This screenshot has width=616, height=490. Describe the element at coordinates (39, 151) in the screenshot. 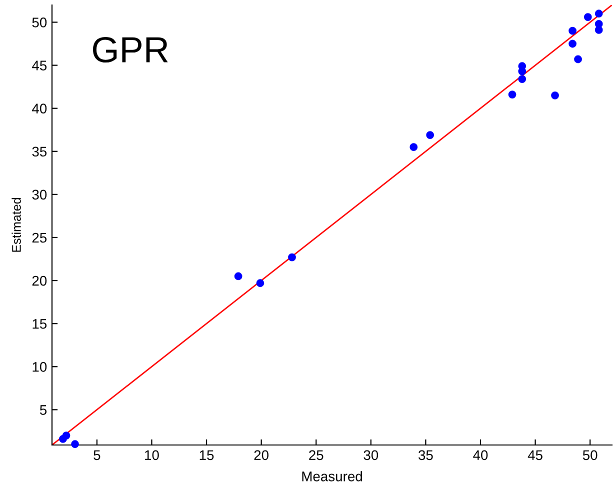

I see `y-tick-label: 35` at that location.